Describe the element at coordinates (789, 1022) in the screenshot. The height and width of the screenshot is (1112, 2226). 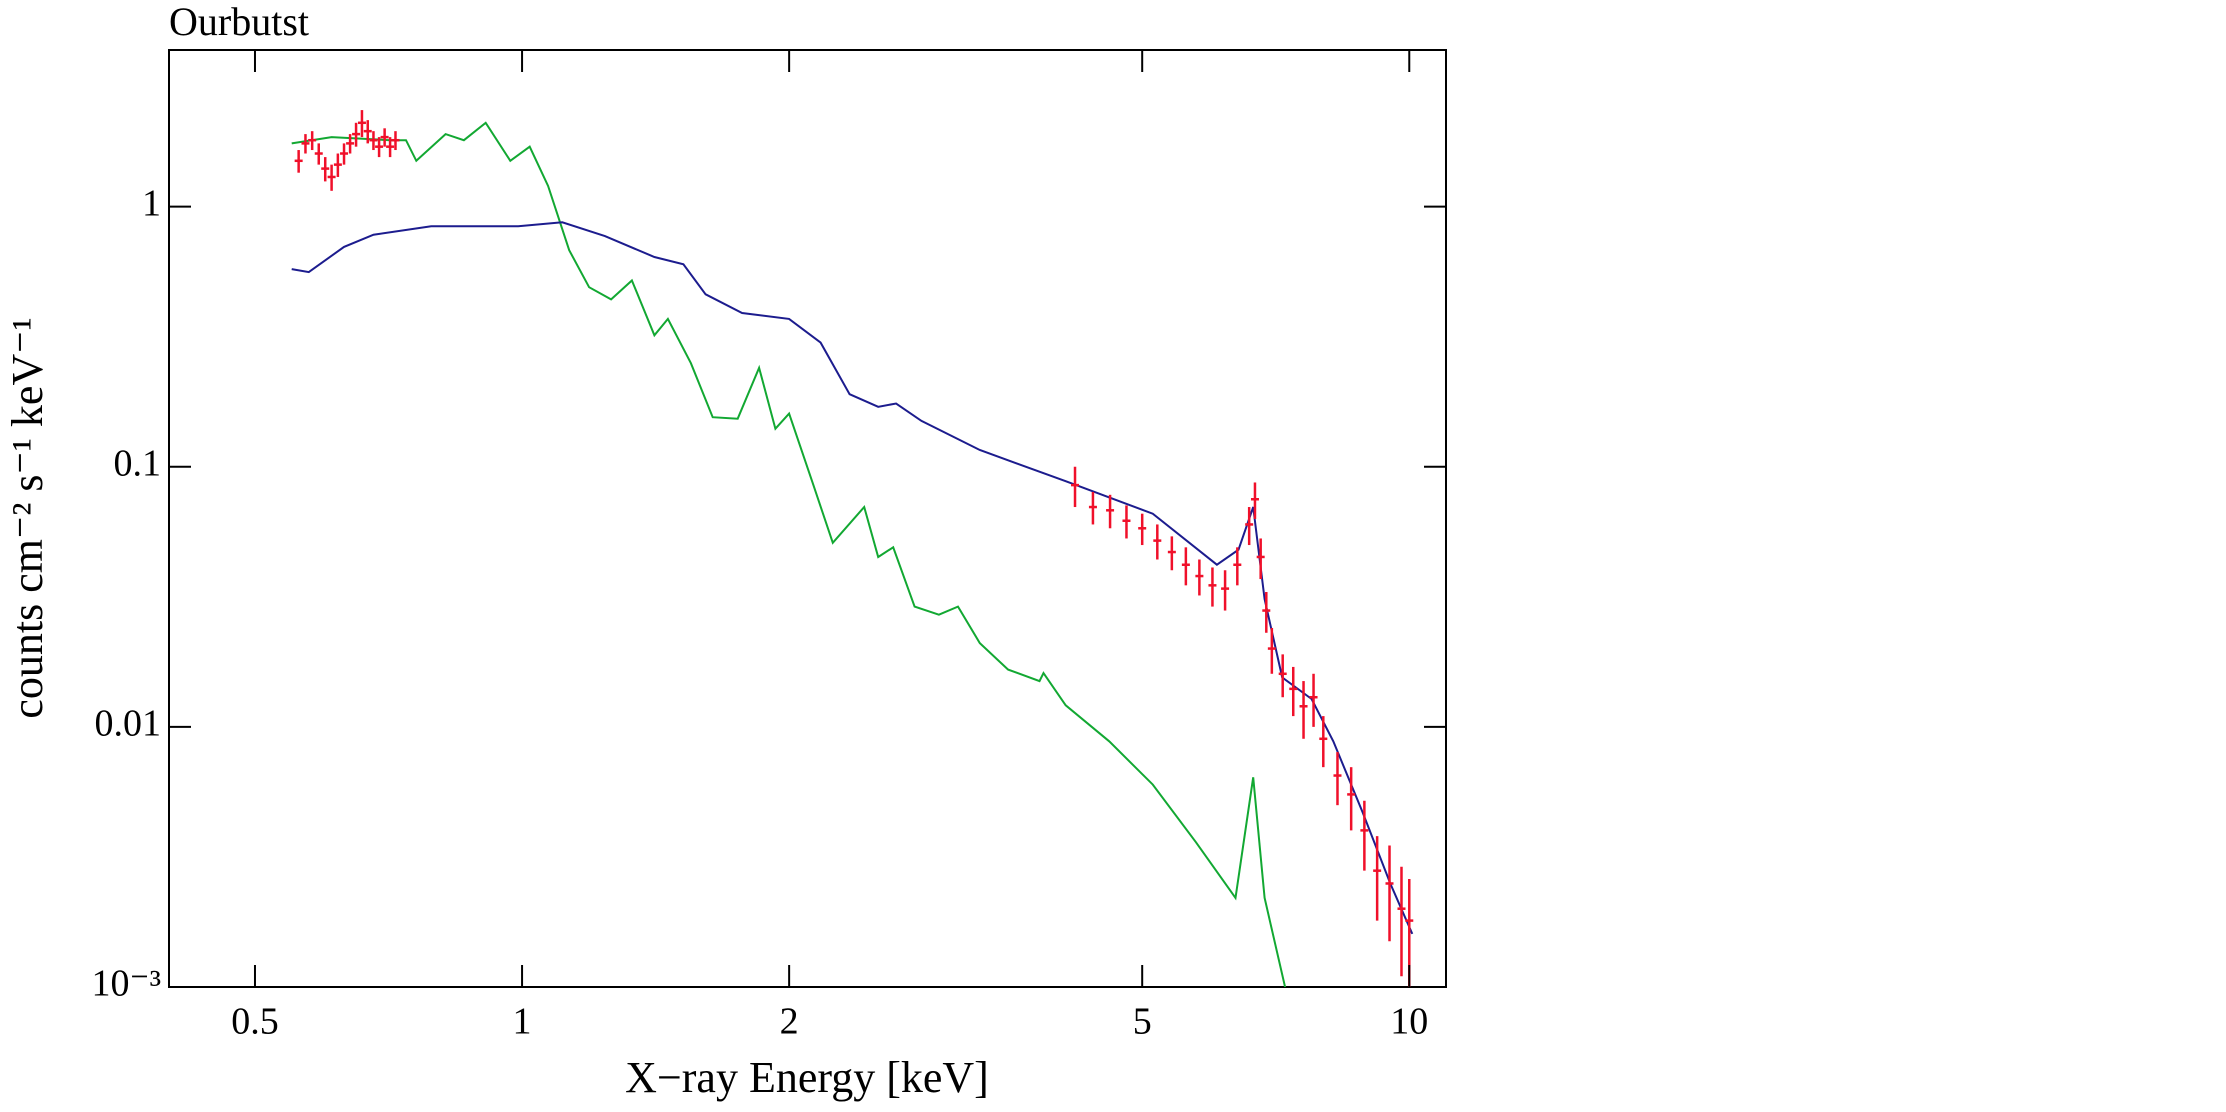
I see `x-tick-label: 2` at that location.